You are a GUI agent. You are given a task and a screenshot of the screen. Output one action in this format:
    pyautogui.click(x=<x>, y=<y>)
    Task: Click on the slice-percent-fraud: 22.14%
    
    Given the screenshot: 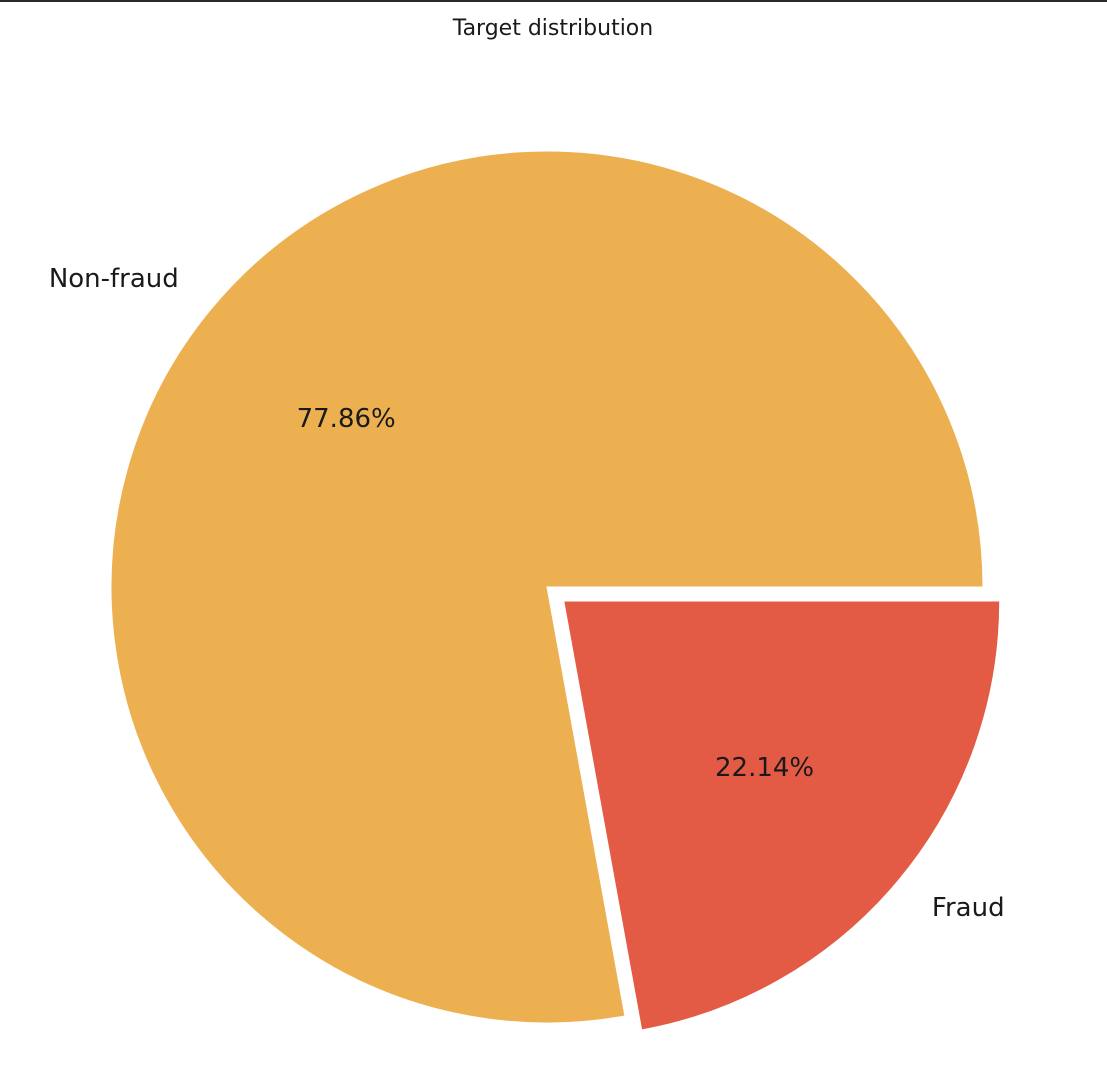 What is the action you would take?
    pyautogui.click(x=764, y=768)
    